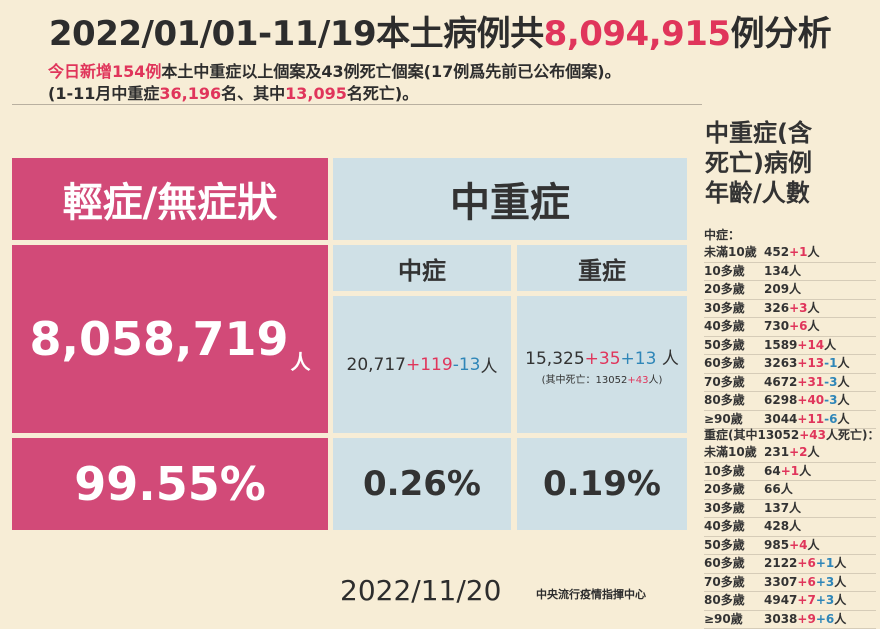 The image size is (880, 629). What do you see at coordinates (782, 526) in the screenshot?
I see `age-count: 428人` at bounding box center [782, 526].